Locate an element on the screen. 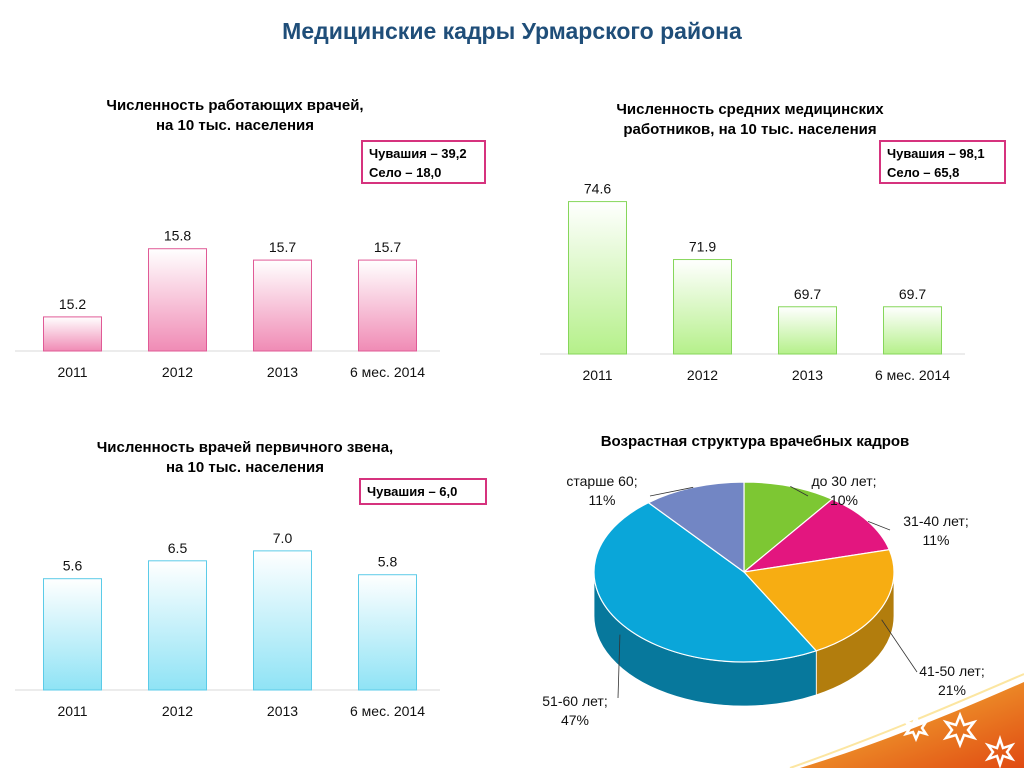 The width and height of the screenshot is (1024, 768). doctors-callout-line2: Село – 18,0 is located at coordinates (405, 172).